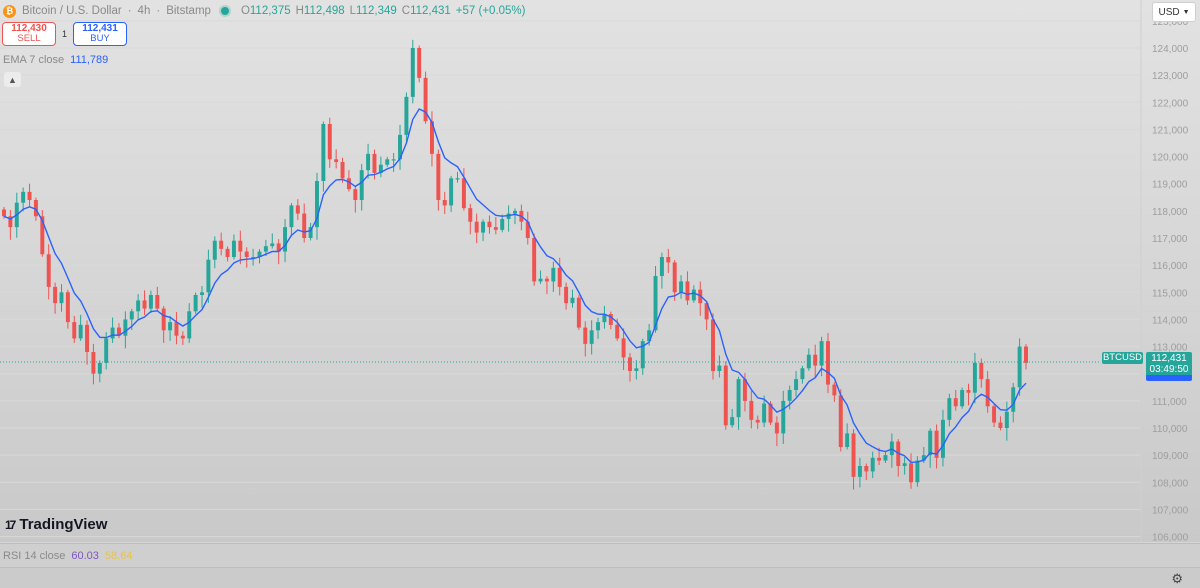 The height and width of the screenshot is (588, 1200). What do you see at coordinates (1170, 483) in the screenshot?
I see `y-tick-label: 108,000` at bounding box center [1170, 483].